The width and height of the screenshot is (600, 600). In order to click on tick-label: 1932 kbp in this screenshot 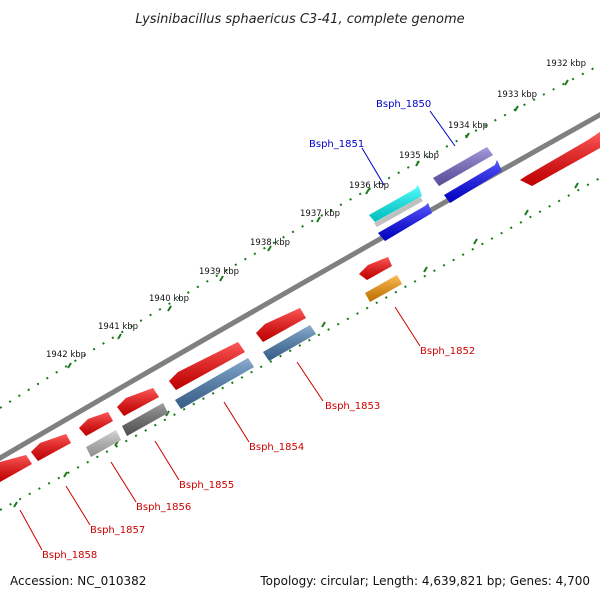, I will do `click(566, 64)`.